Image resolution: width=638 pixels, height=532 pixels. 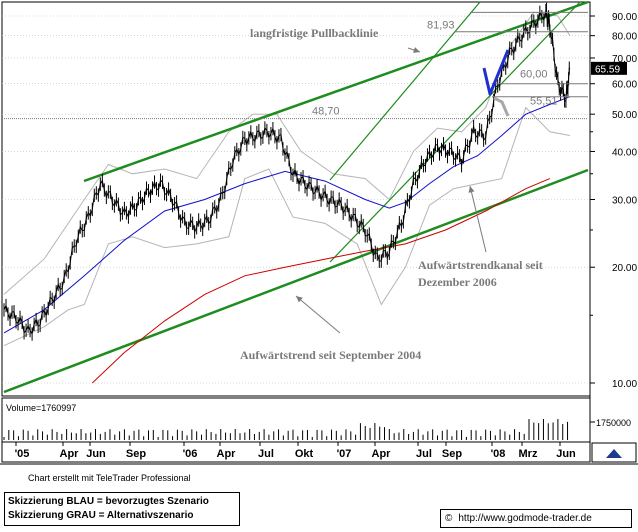 I want to click on y-tick-label: 60.00, so click(x=624, y=85).